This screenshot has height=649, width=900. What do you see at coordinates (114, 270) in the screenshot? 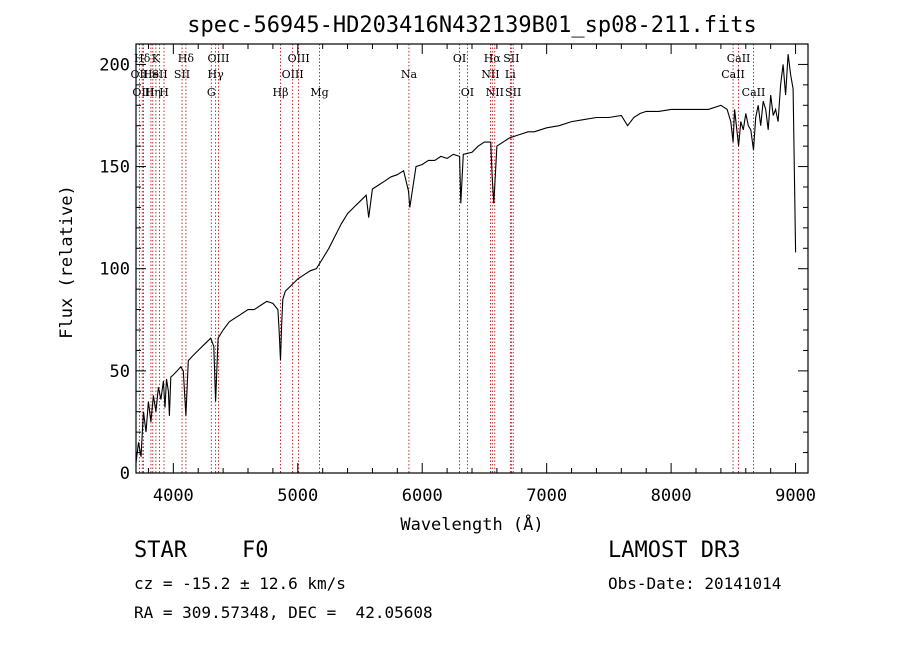
I see `y-tick-label: 100` at bounding box center [114, 270].